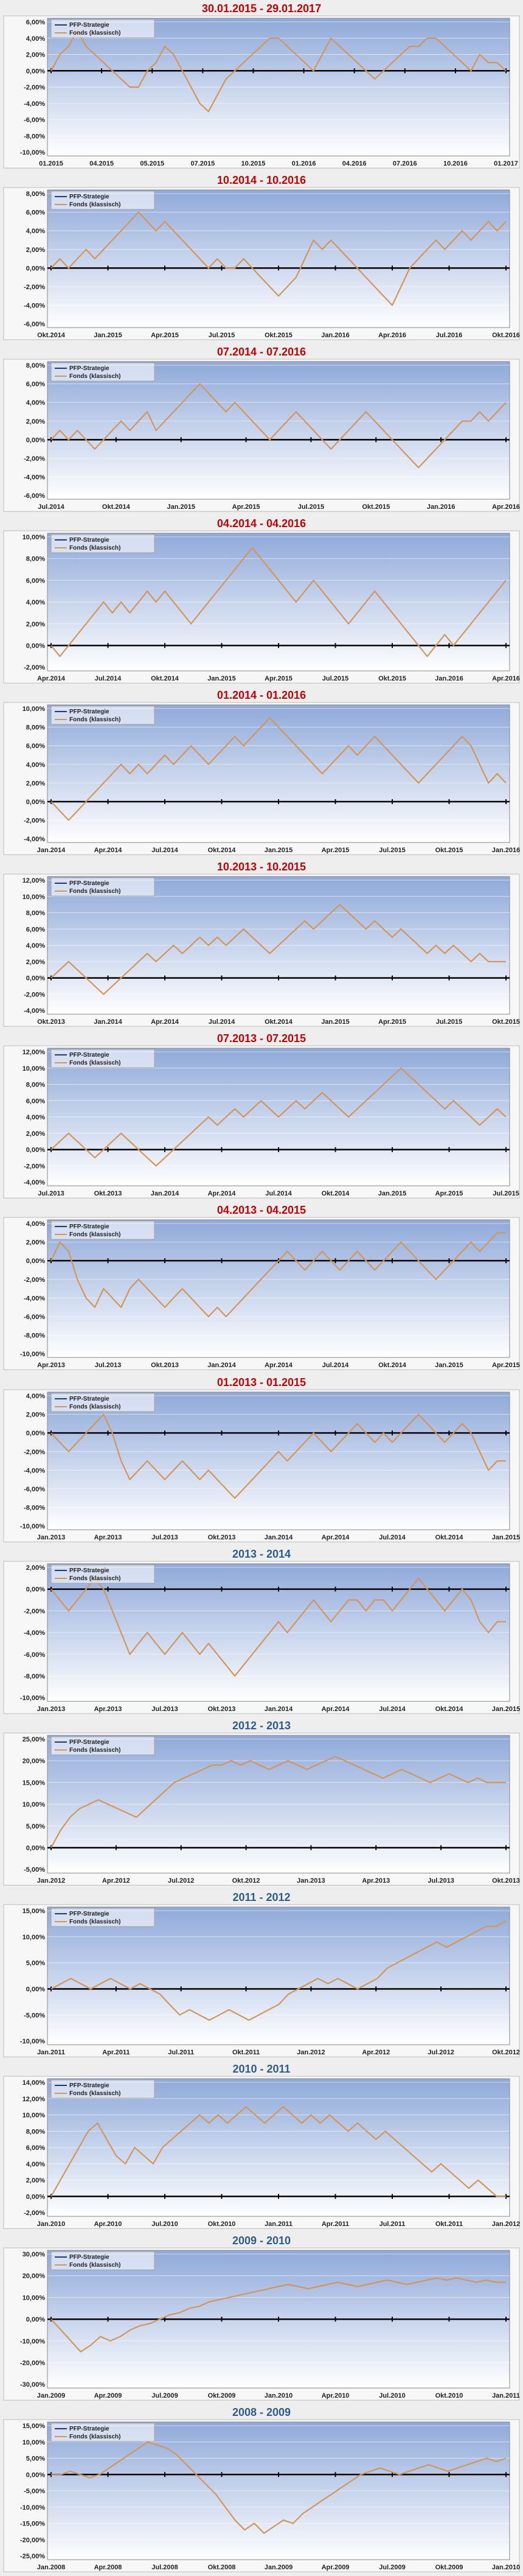  I want to click on x-tick-label: 01.2015, so click(51, 163).